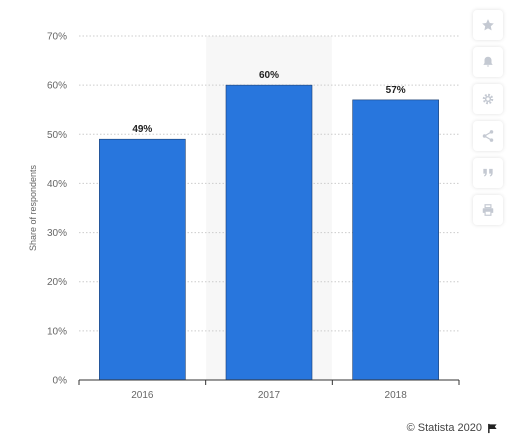  What do you see at coordinates (396, 90) in the screenshot?
I see `data-label: 57%` at bounding box center [396, 90].